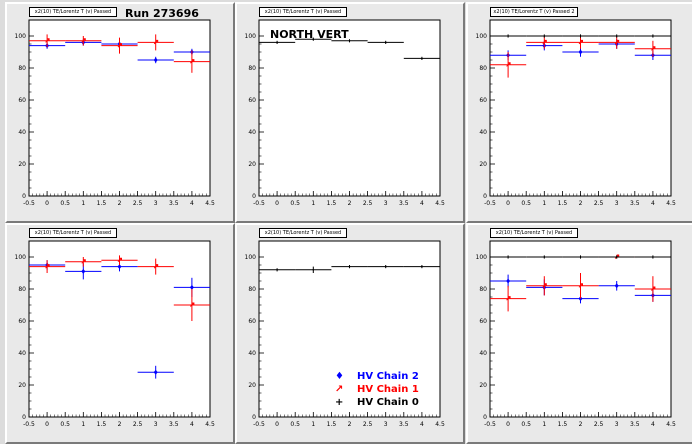 The width and height of the screenshot is (692, 444). What do you see at coordinates (388, 376) in the screenshot?
I see `legend-label-hv-chain-2: HV Chain 2` at bounding box center [388, 376].